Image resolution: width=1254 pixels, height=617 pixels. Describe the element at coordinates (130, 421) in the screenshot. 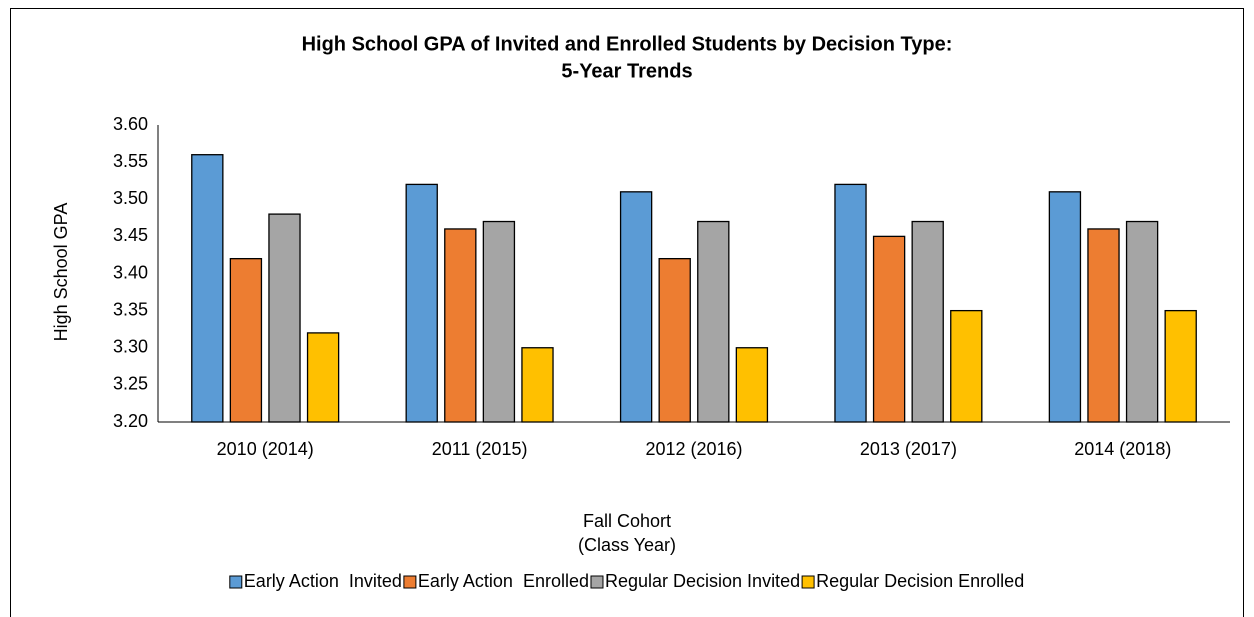

I see `y-tick-label: 3.20` at that location.